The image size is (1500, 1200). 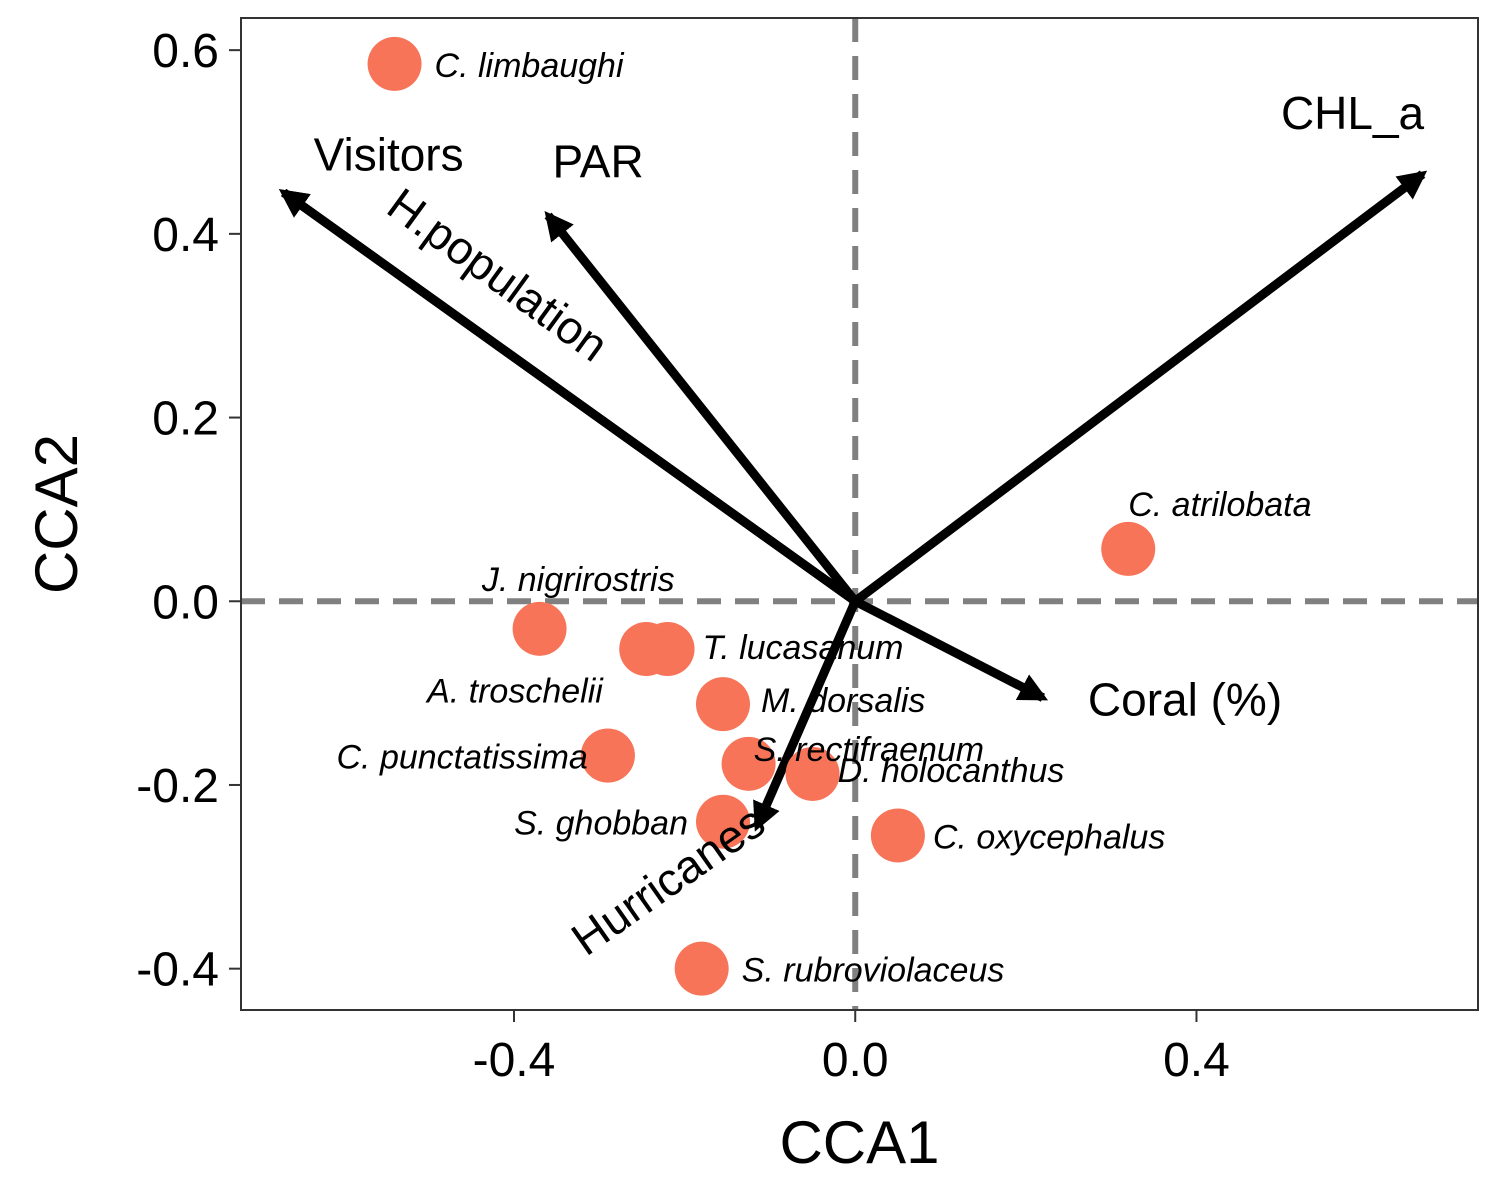 I want to click on species-label: S. ghobban, so click(x=601, y=824).